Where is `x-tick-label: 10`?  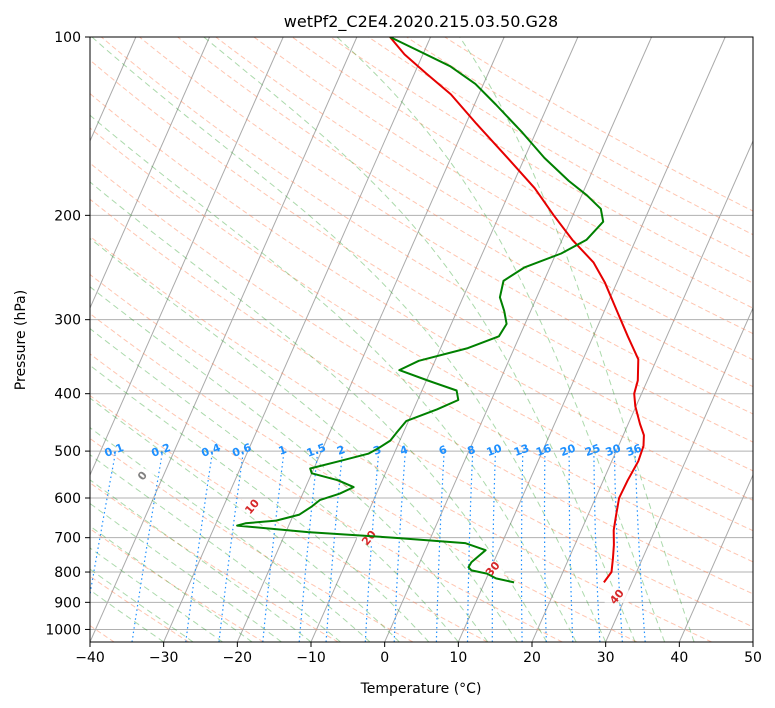
x-tick-label: 10 is located at coordinates (458, 658).